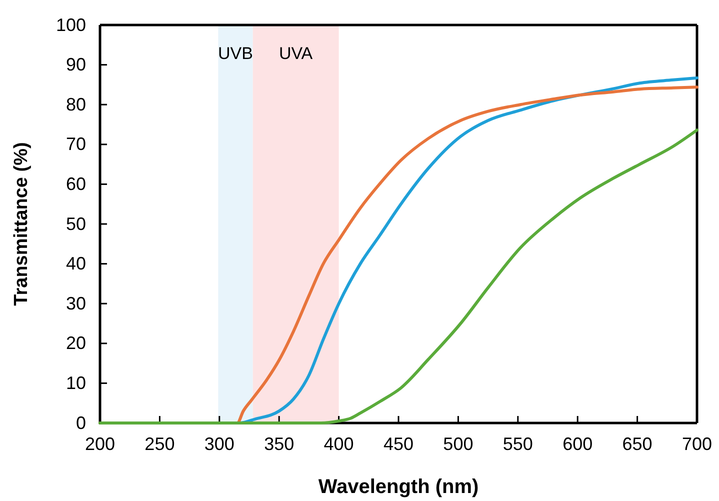 Image resolution: width=719 pixels, height=501 pixels. Describe the element at coordinates (577, 444) in the screenshot. I see `x-tick-label: 600` at that location.